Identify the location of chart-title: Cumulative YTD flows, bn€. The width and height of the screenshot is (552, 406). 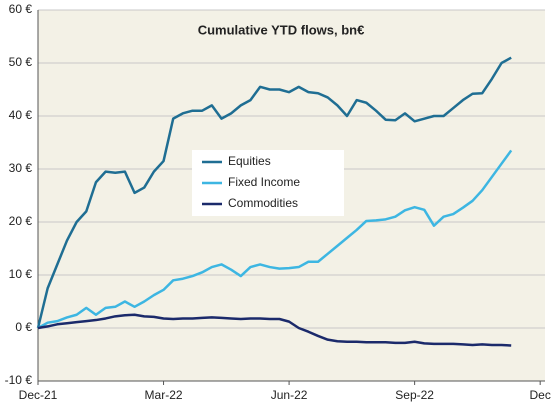
(281, 29).